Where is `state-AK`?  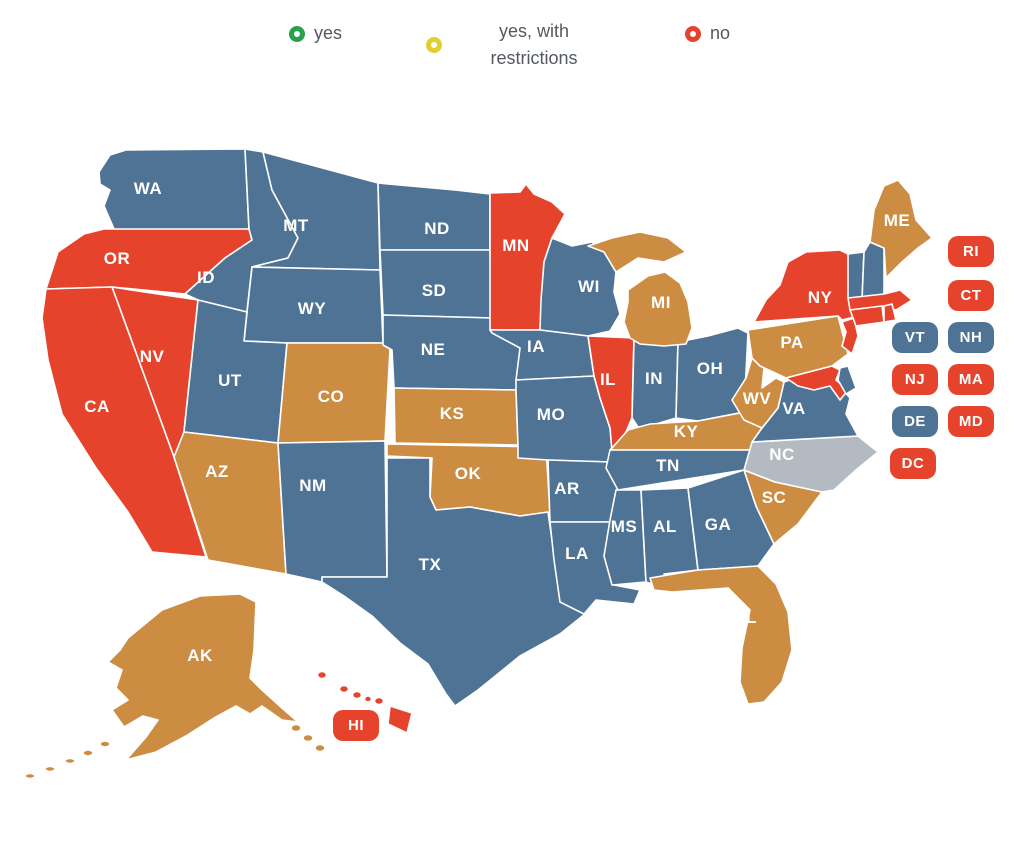 state-AK is located at coordinates (203, 677).